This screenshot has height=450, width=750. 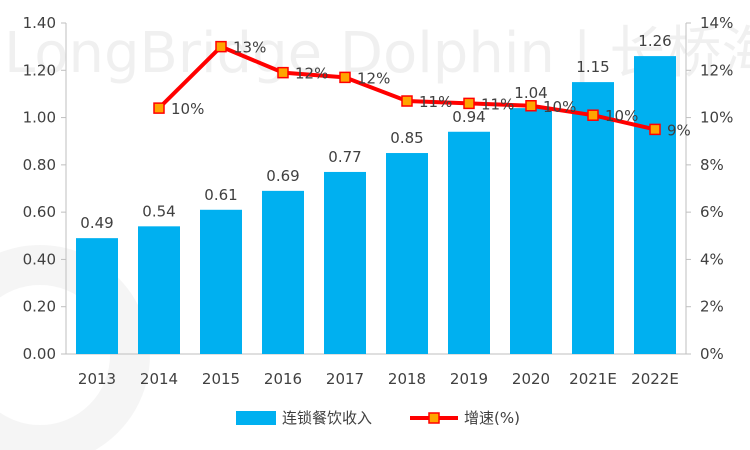 I want to click on x-tick-label: 2013, so click(x=97, y=379).